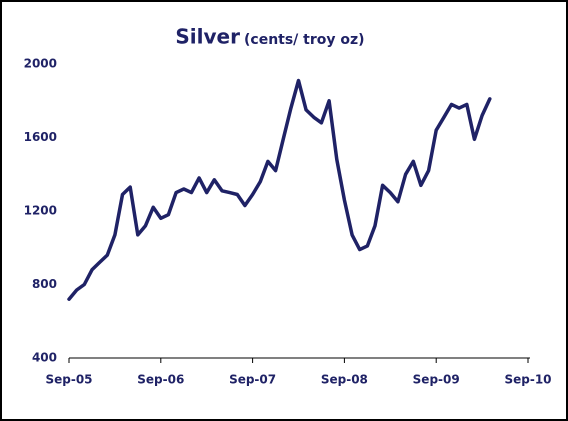 The height and width of the screenshot is (421, 568). What do you see at coordinates (40, 64) in the screenshot?
I see `y-tick-label: 2000` at bounding box center [40, 64].